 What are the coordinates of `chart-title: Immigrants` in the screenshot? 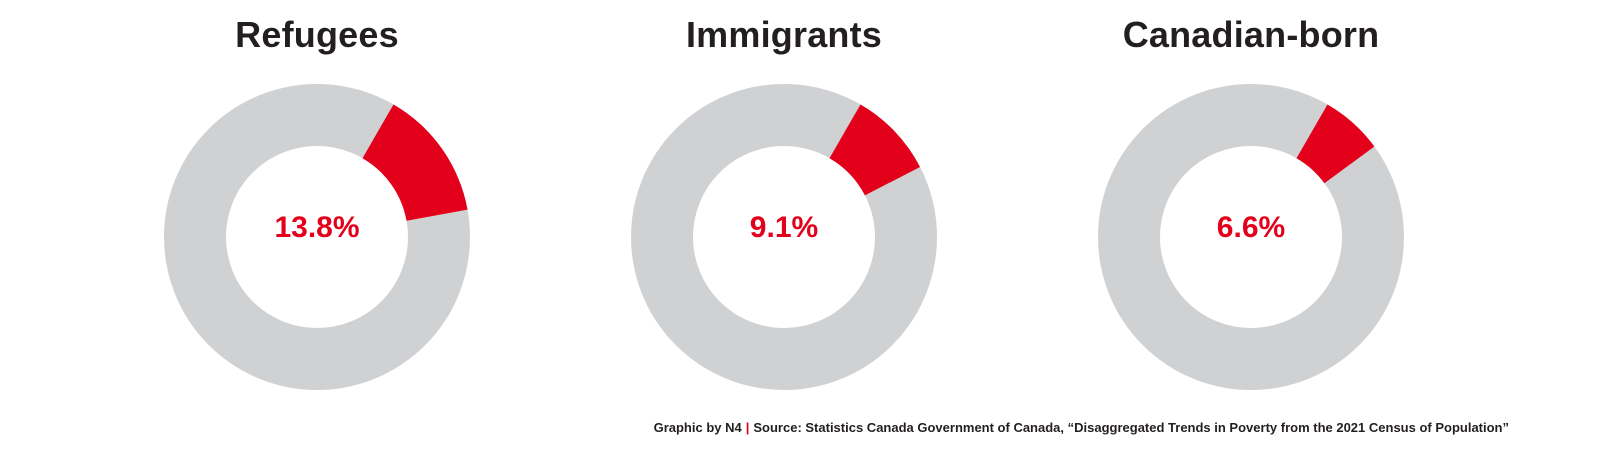 It's located at (784, 34).